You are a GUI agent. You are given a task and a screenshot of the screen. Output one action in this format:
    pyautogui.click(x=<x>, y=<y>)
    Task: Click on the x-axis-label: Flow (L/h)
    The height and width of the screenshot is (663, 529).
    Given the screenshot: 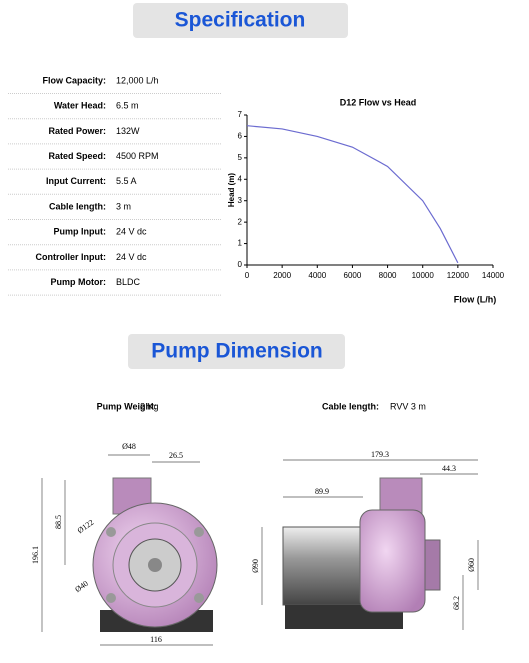 What is the action you would take?
    pyautogui.click(x=475, y=299)
    